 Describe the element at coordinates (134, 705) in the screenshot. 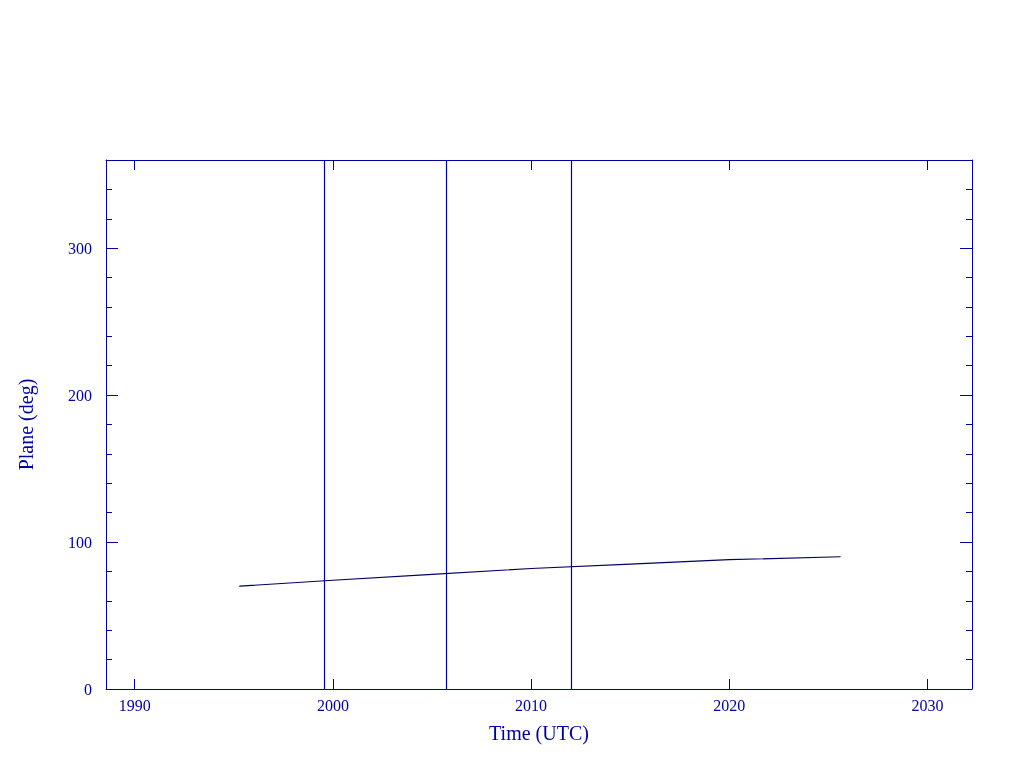

I see `x-tick-label: 1990` at that location.